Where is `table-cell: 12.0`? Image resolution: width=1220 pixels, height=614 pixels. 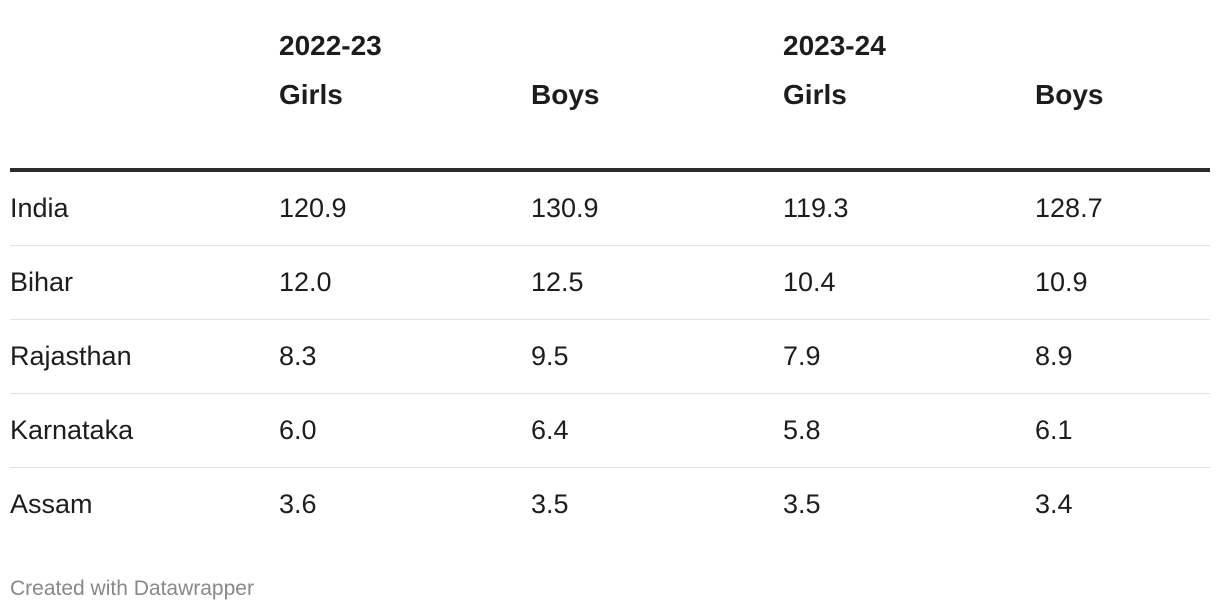 table-cell: 12.0 is located at coordinates (405, 282).